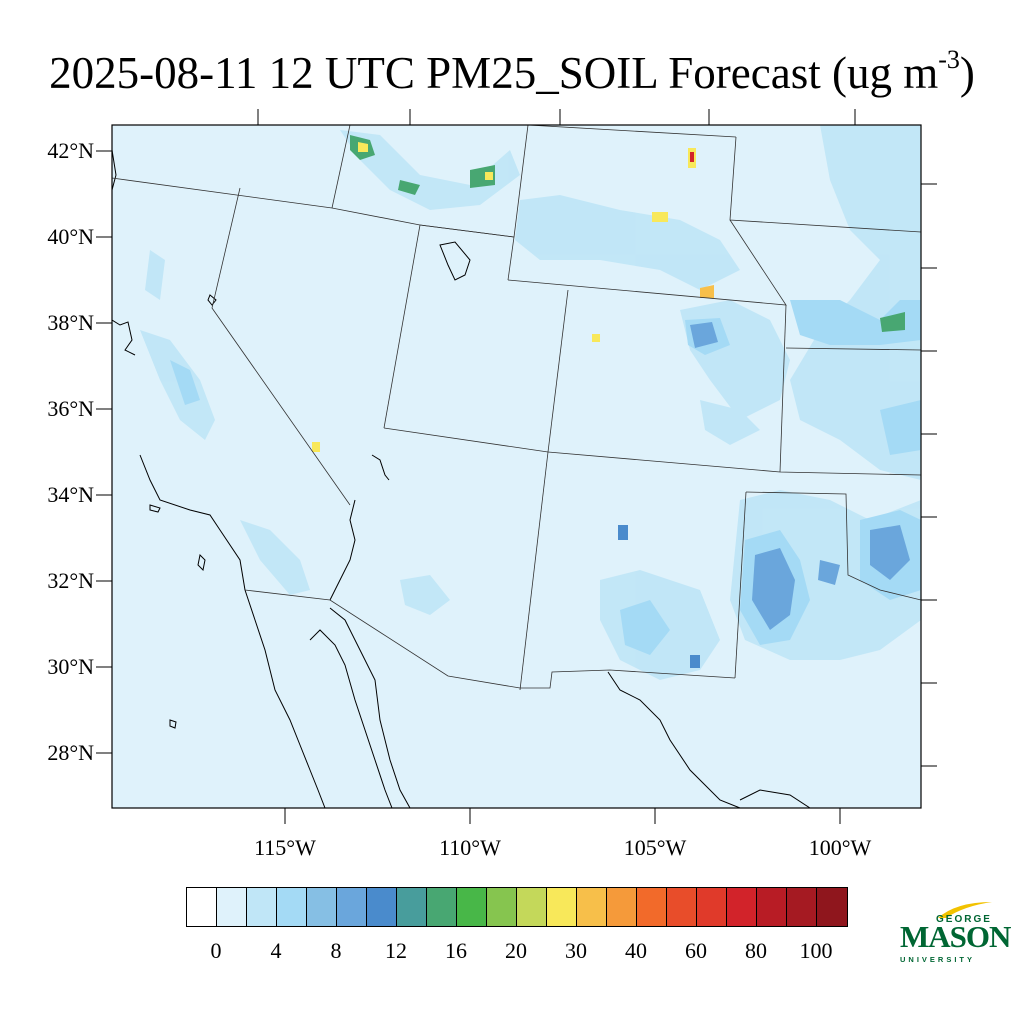  I want to click on lat-label-38: 38°N, so click(70, 322).